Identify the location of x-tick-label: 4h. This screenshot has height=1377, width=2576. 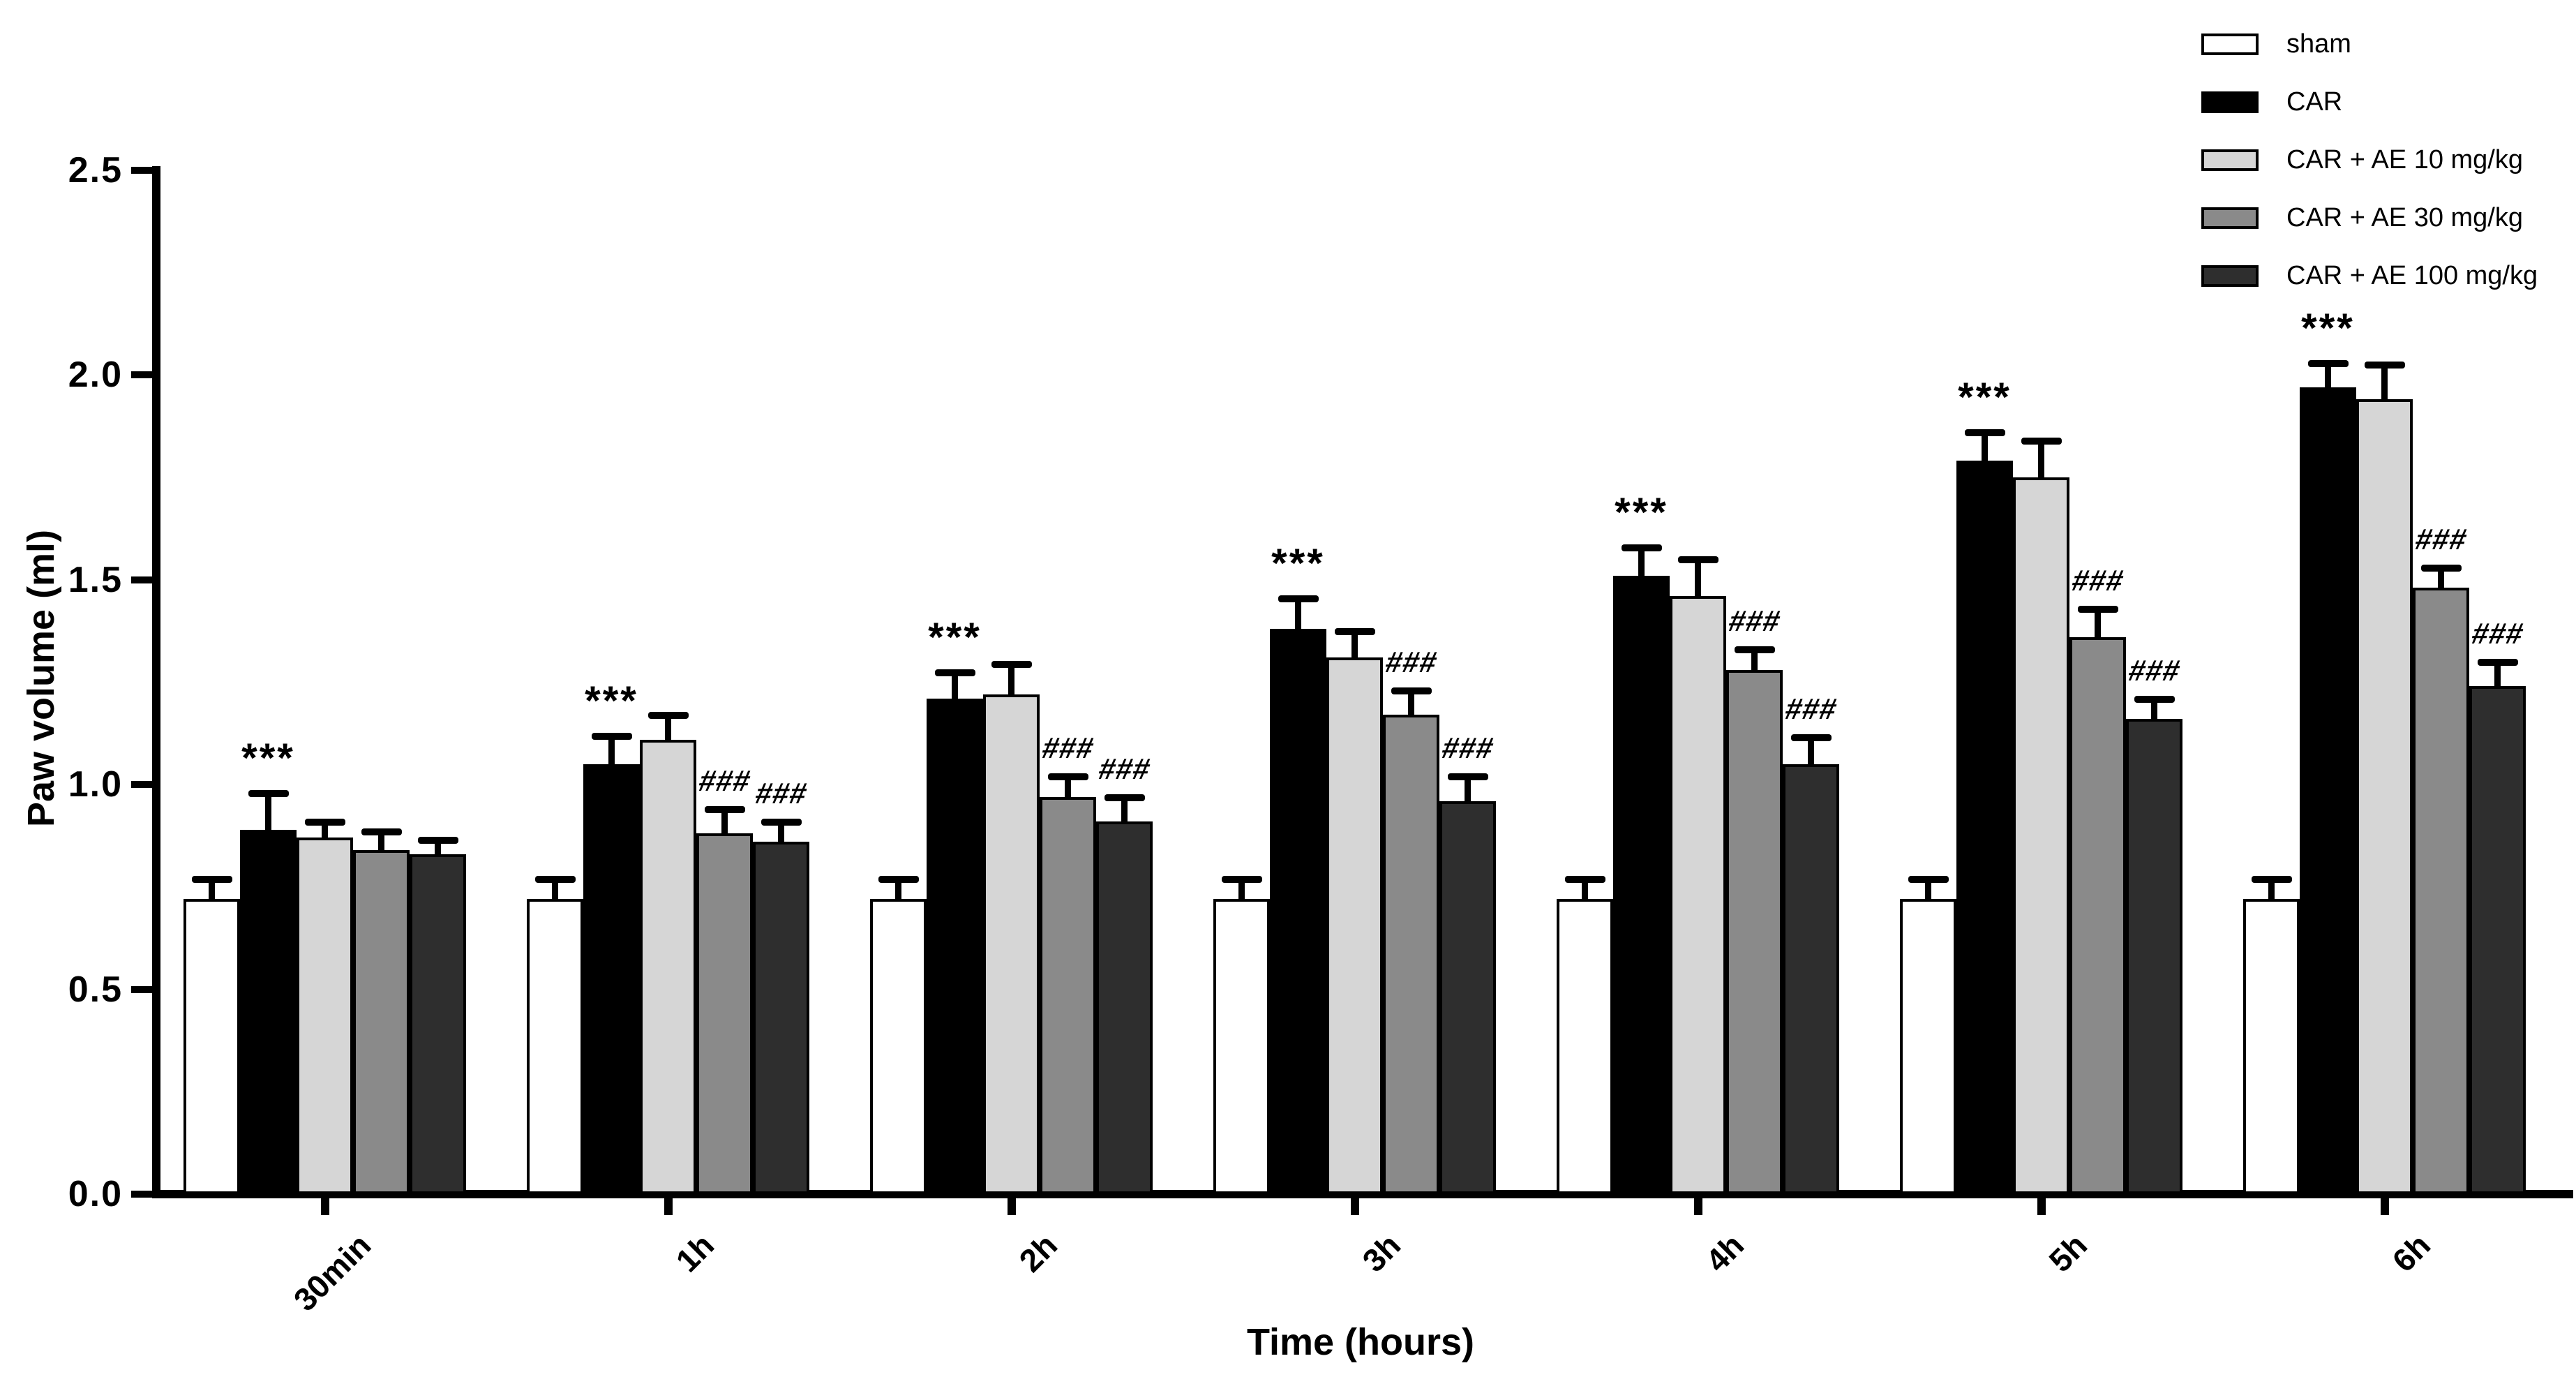
(1724, 1252).